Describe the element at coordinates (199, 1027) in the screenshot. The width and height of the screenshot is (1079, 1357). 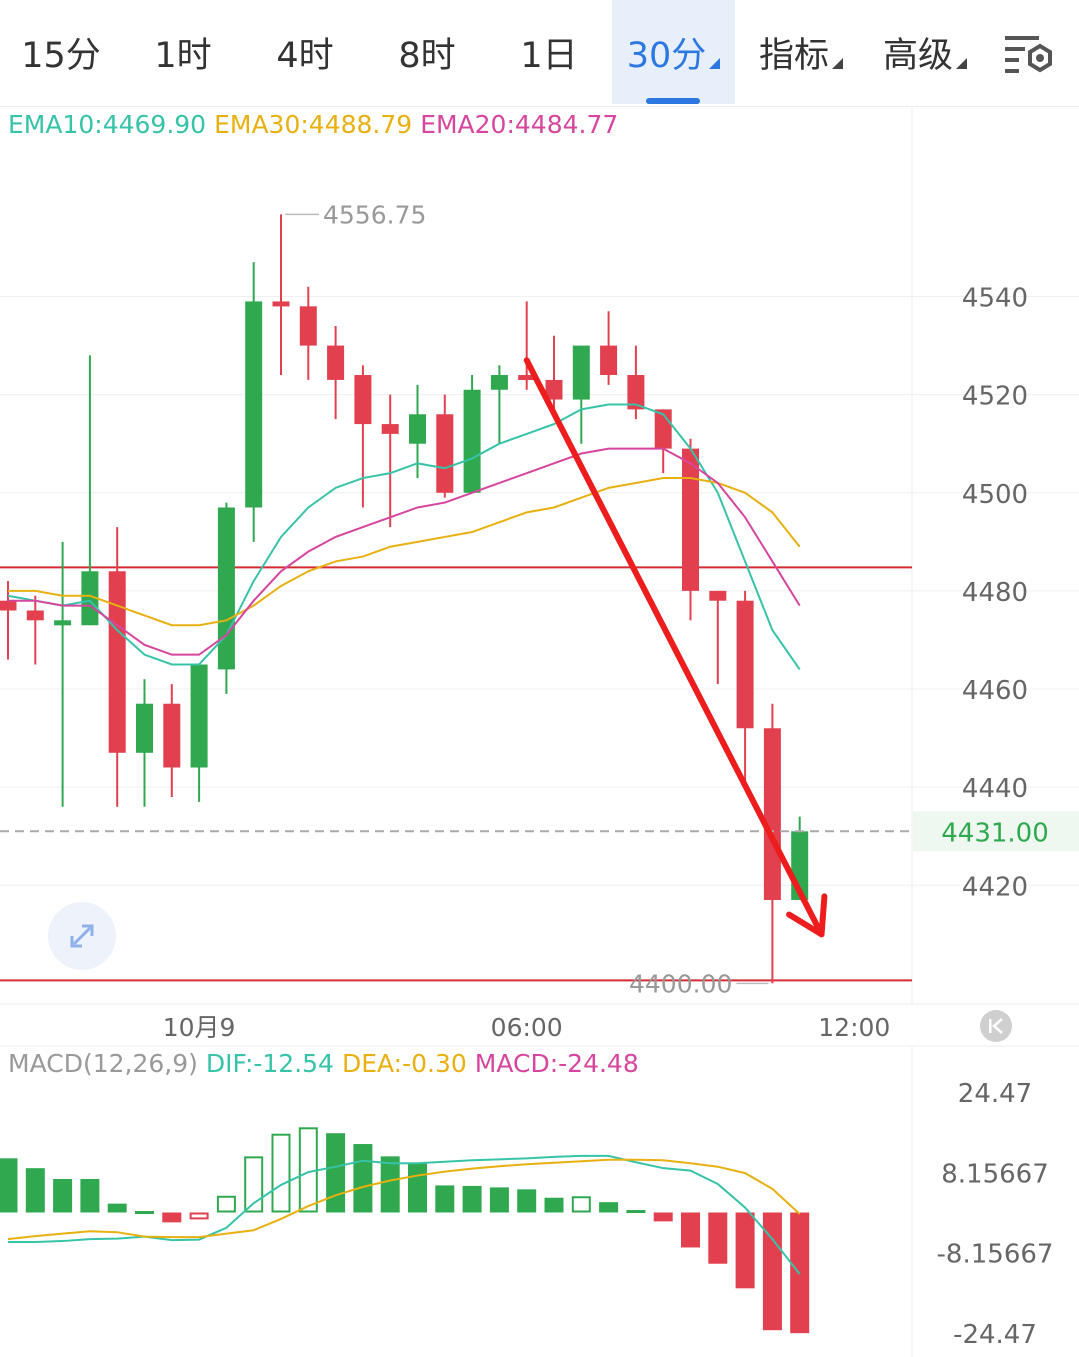
I see `time-tick-label: 10月9` at that location.